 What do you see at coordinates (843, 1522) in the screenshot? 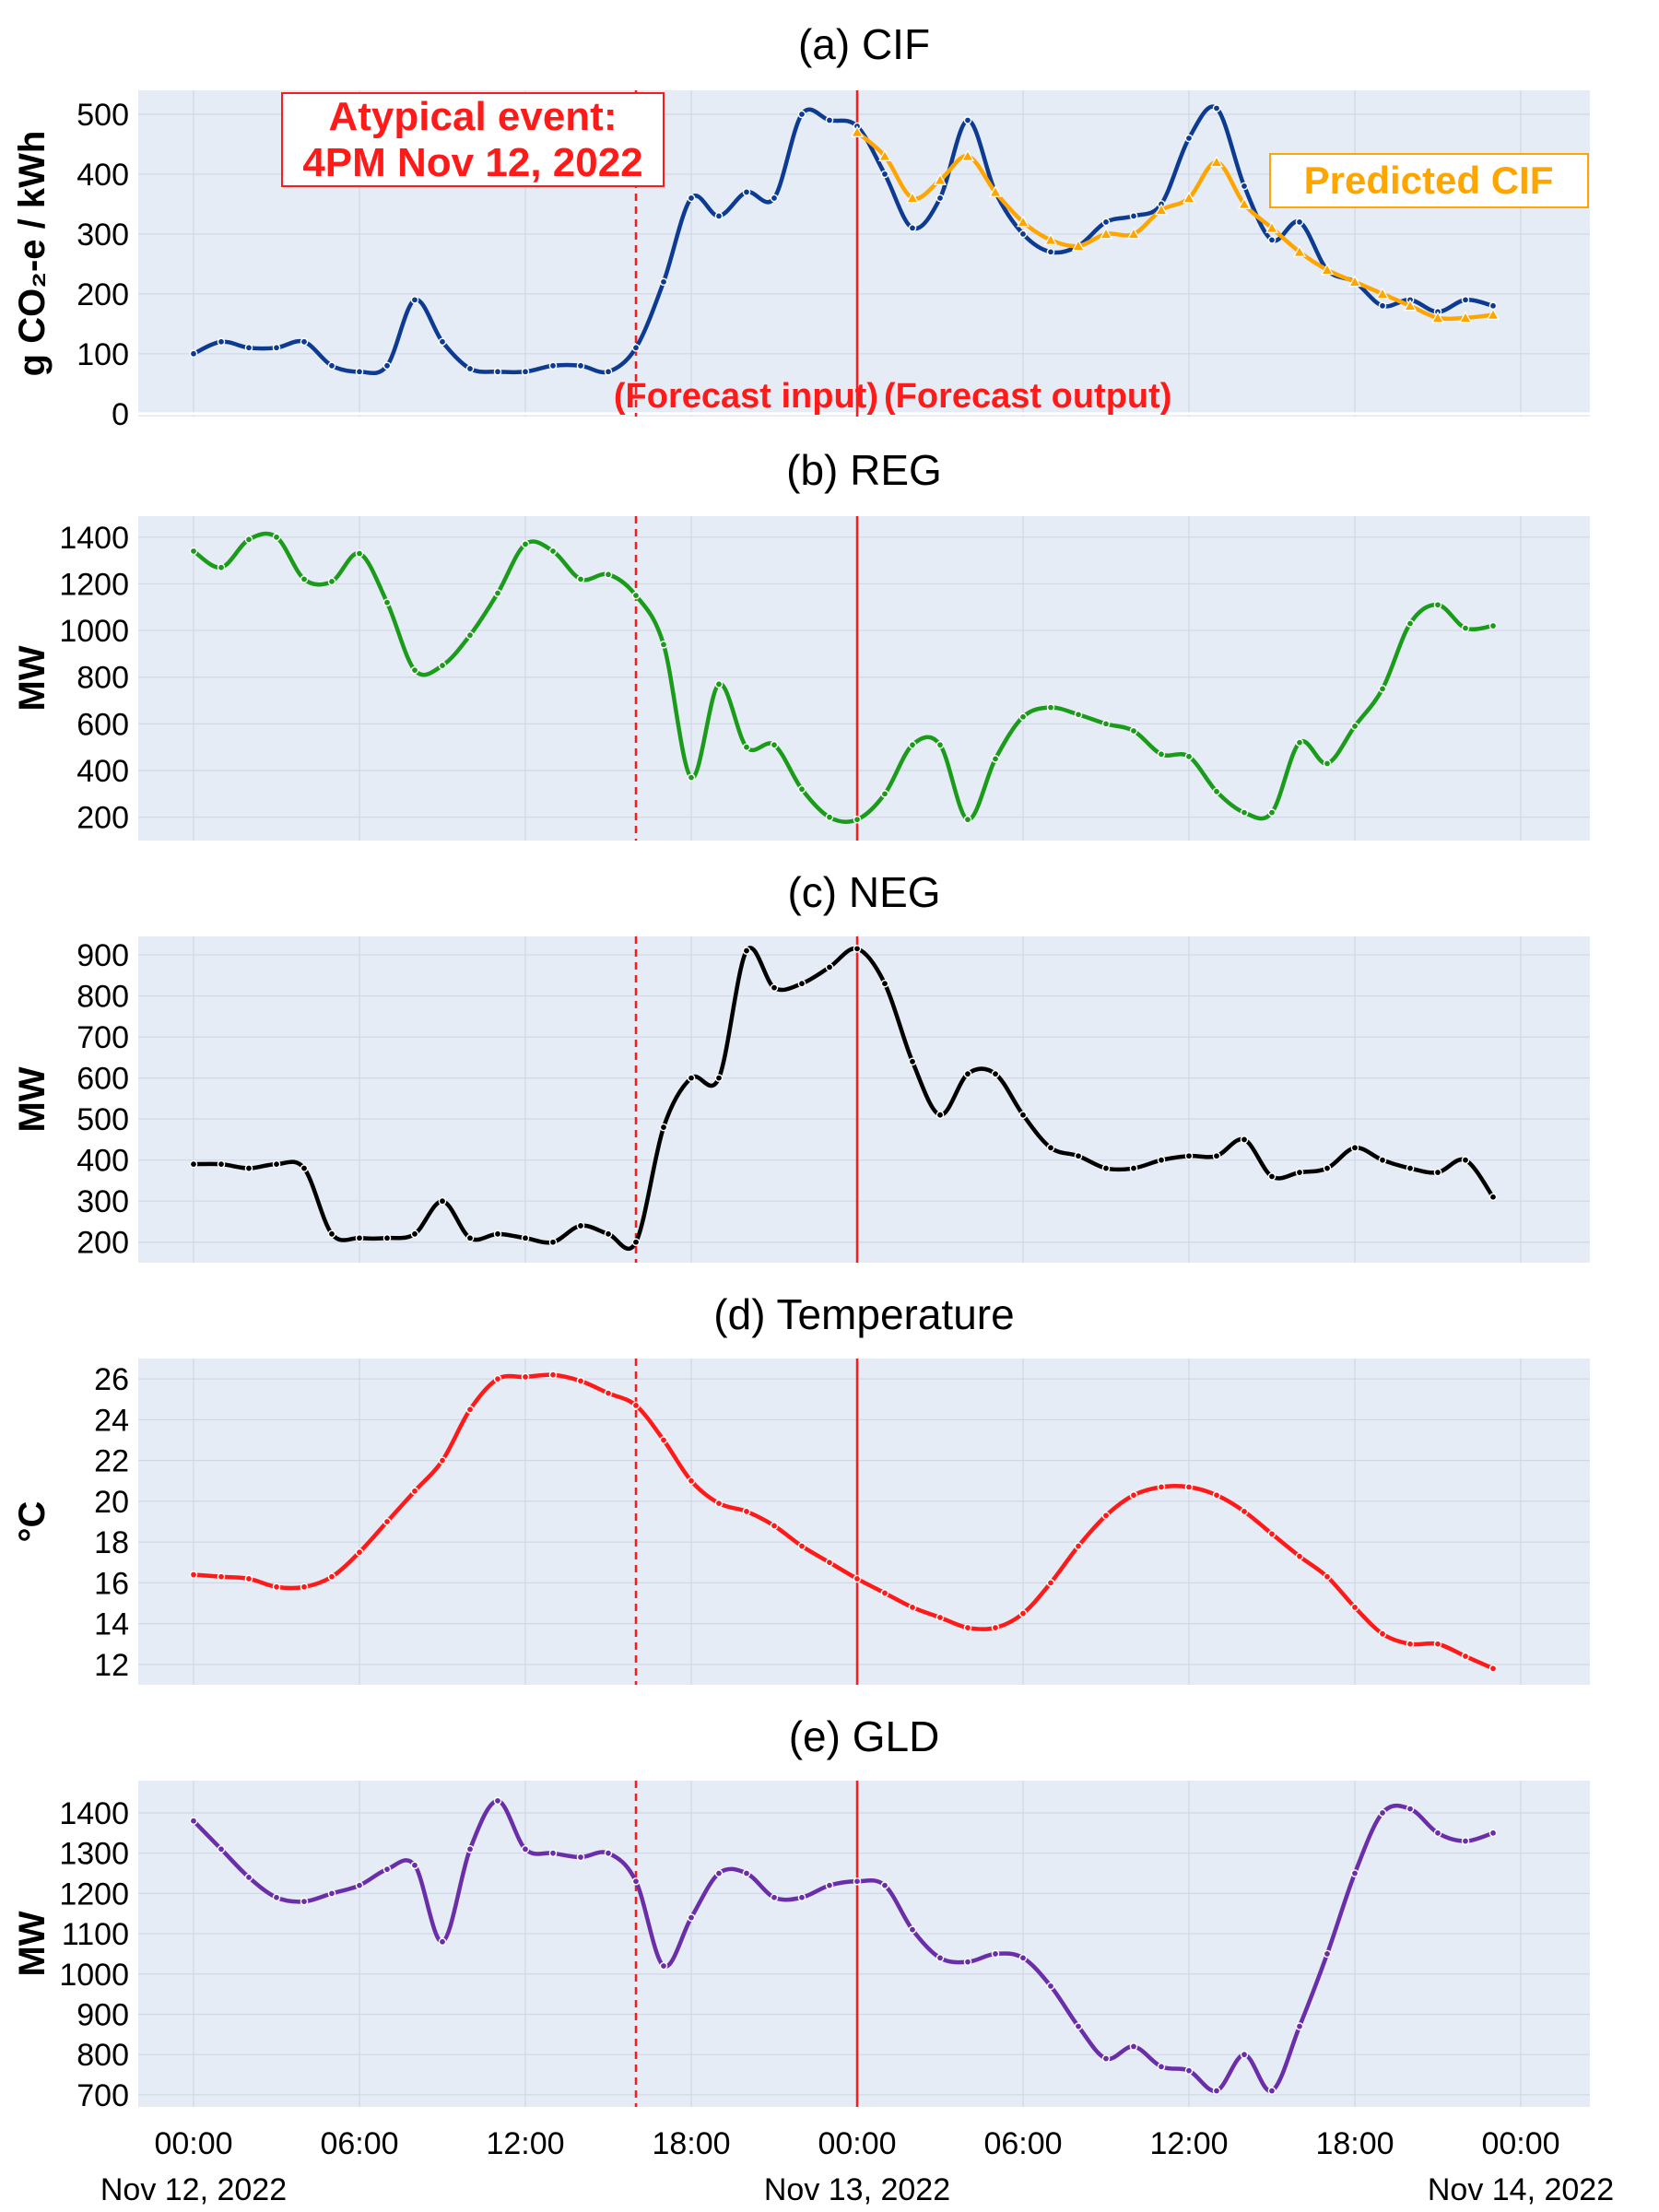
I see `series-temperature` at bounding box center [843, 1522].